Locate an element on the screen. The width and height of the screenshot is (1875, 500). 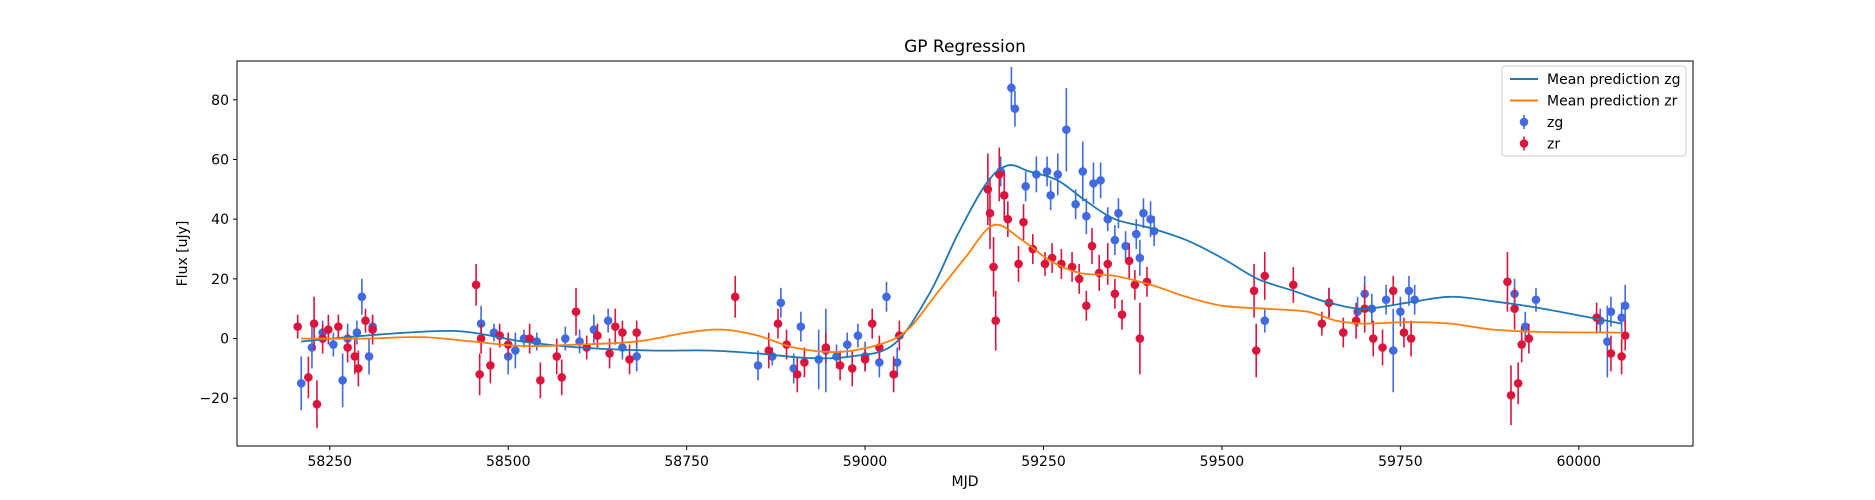
y-tick-label: 0 is located at coordinates (224, 340).